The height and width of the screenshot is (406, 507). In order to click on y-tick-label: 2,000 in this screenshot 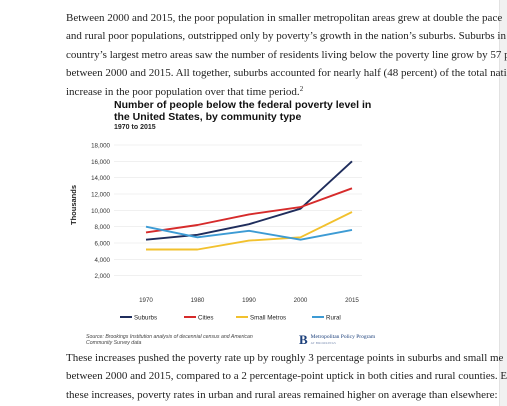, I will do `click(103, 276)`.